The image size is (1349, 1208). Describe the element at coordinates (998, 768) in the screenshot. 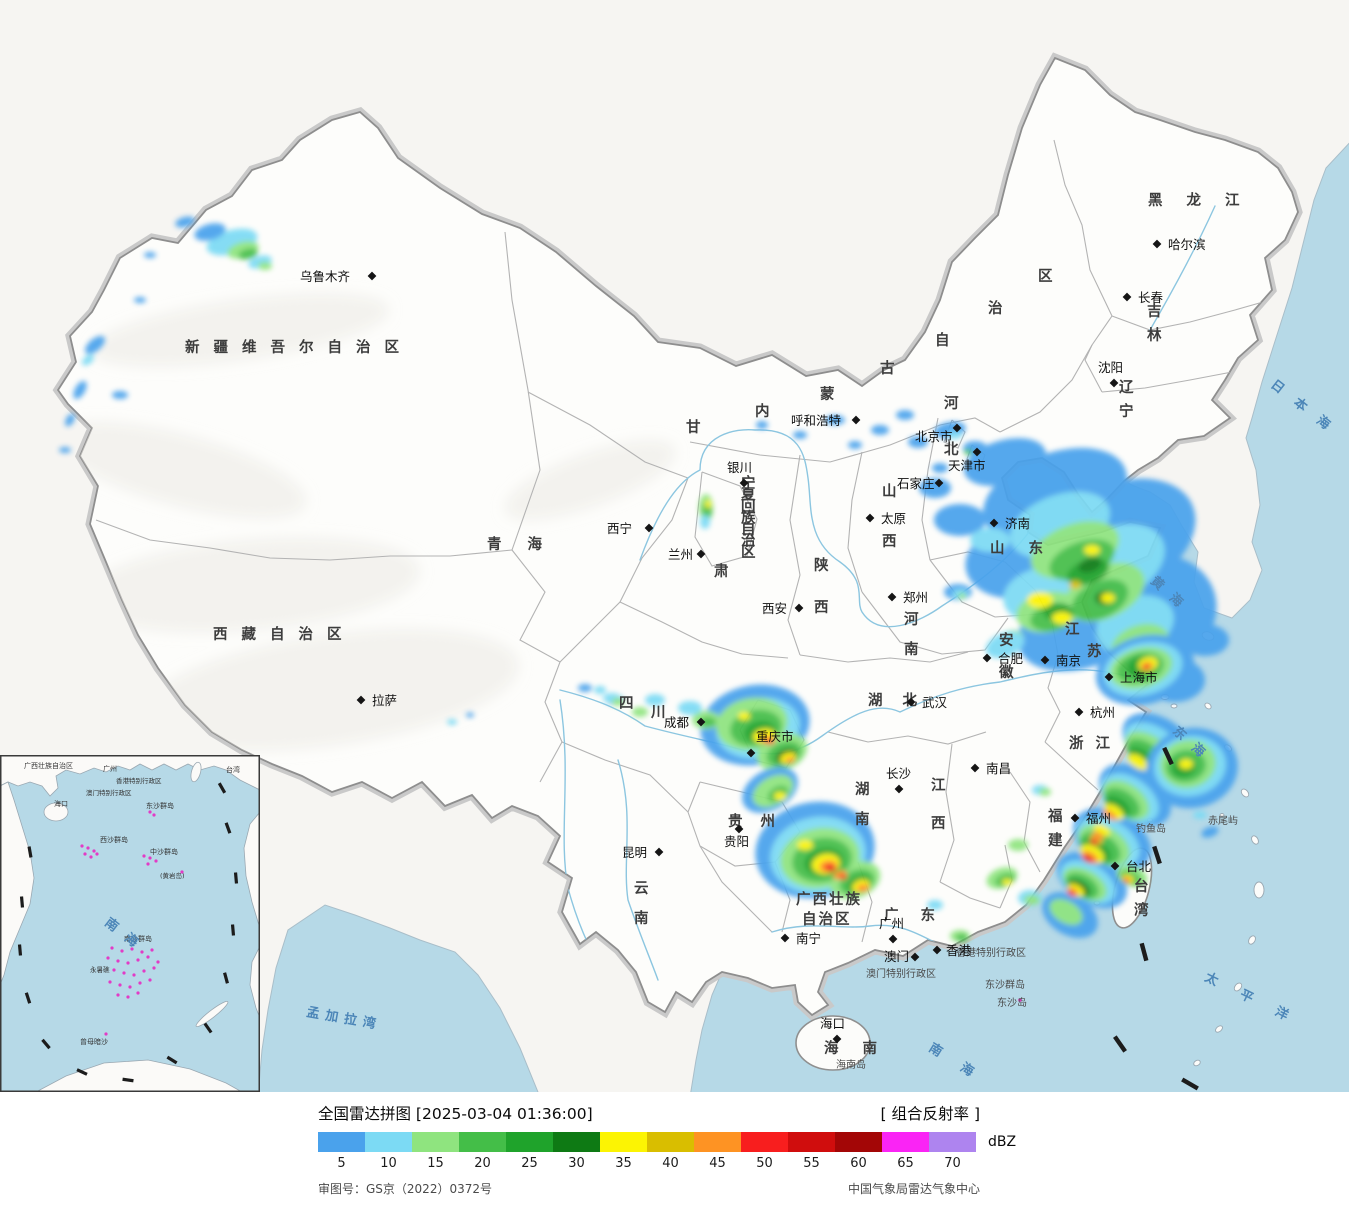

I see `city-label: 南昌` at that location.